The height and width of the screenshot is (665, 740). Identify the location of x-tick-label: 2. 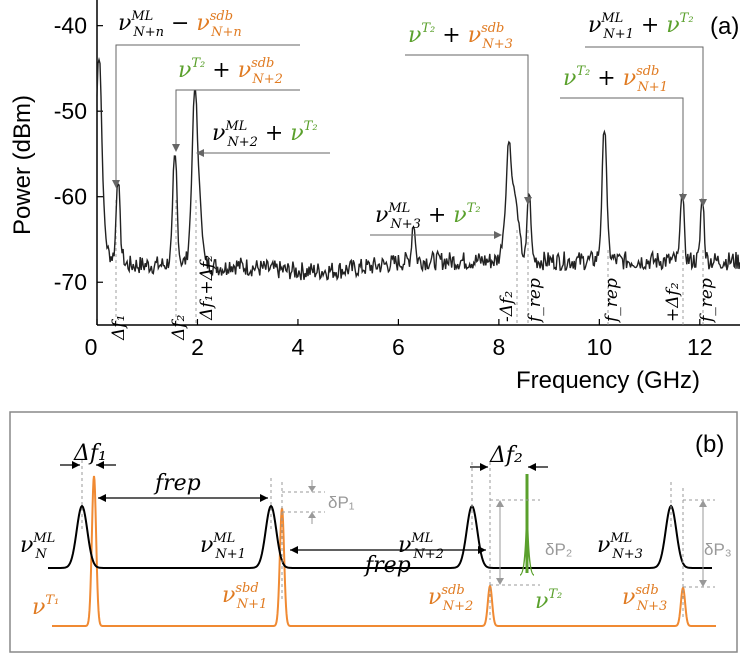
(197, 347).